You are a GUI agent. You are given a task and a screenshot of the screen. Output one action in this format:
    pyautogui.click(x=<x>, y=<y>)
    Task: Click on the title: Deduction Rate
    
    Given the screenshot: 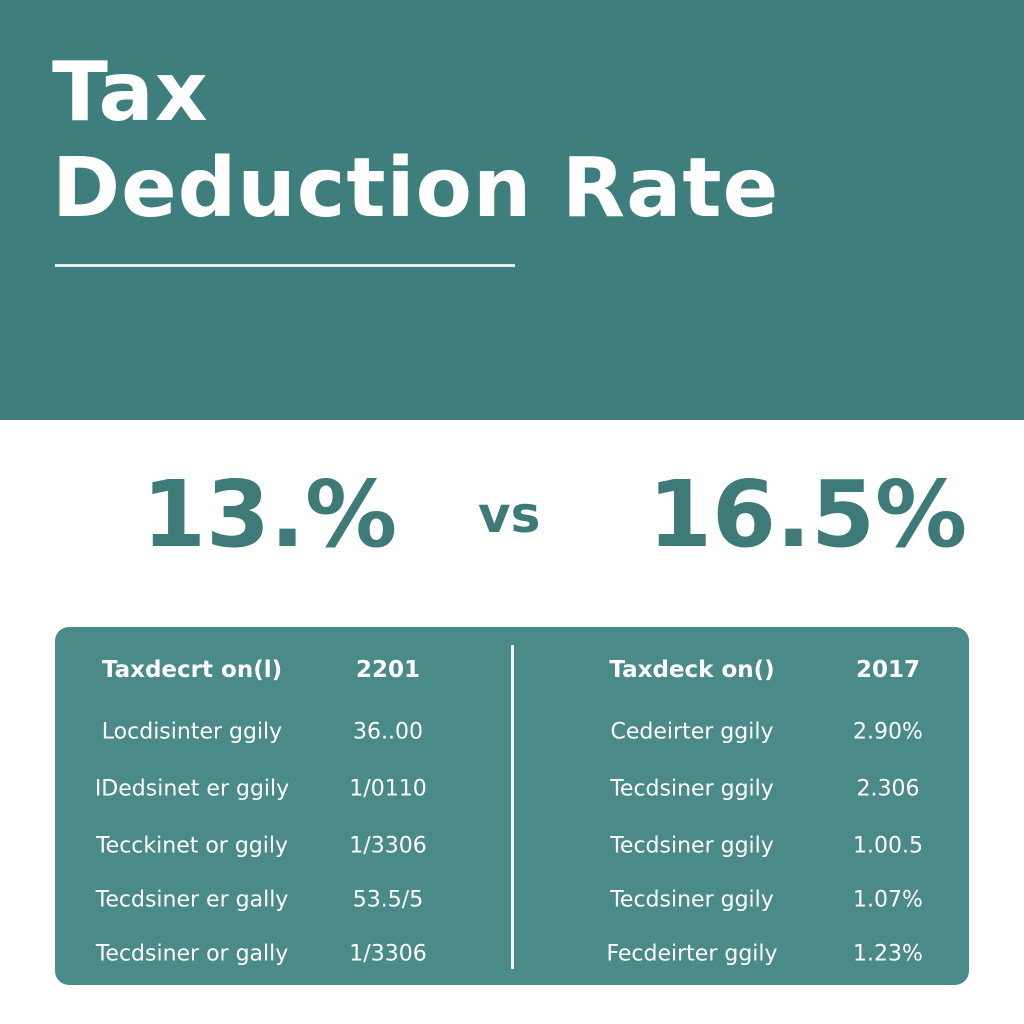 What is the action you would take?
    pyautogui.click(x=416, y=188)
    